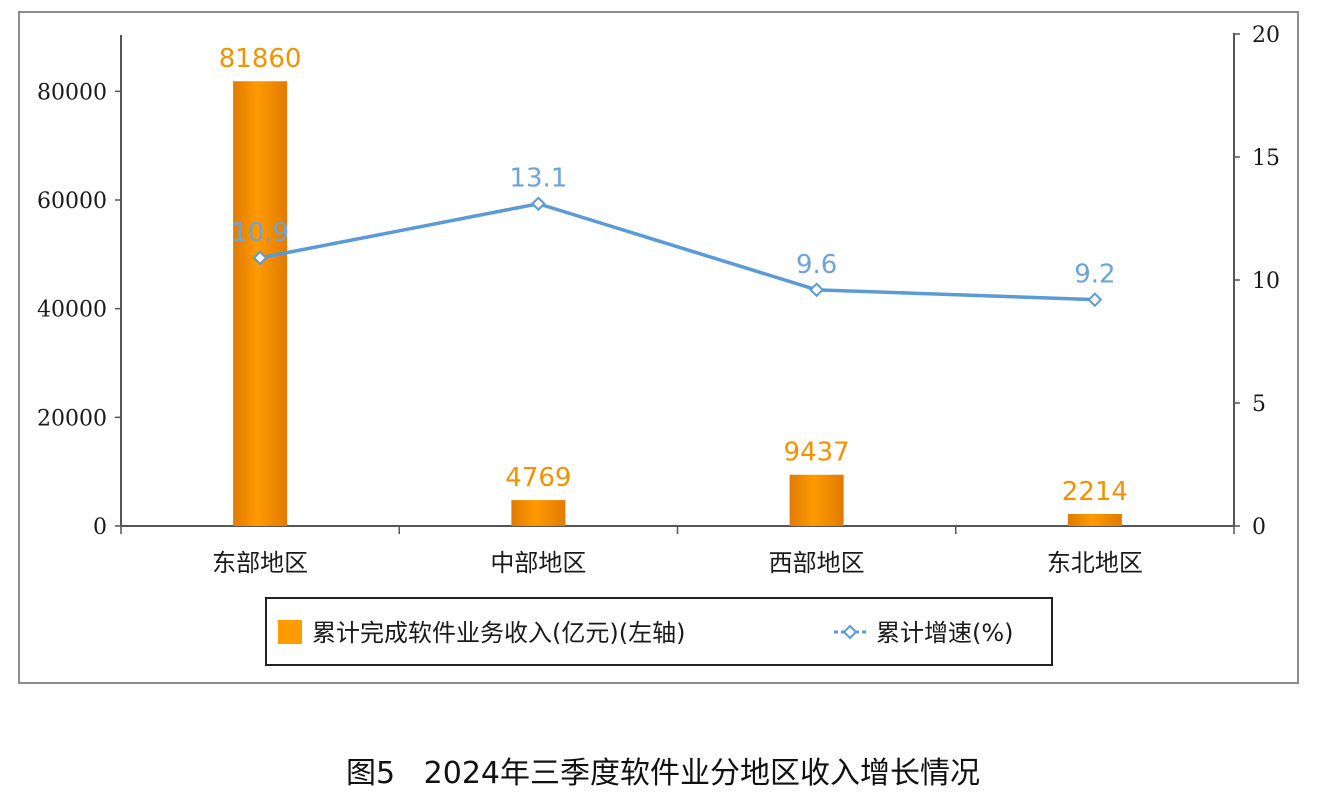 This screenshot has height=799, width=1326. Describe the element at coordinates (100, 527) in the screenshot. I see `left-y-tick-label: 0` at that location.